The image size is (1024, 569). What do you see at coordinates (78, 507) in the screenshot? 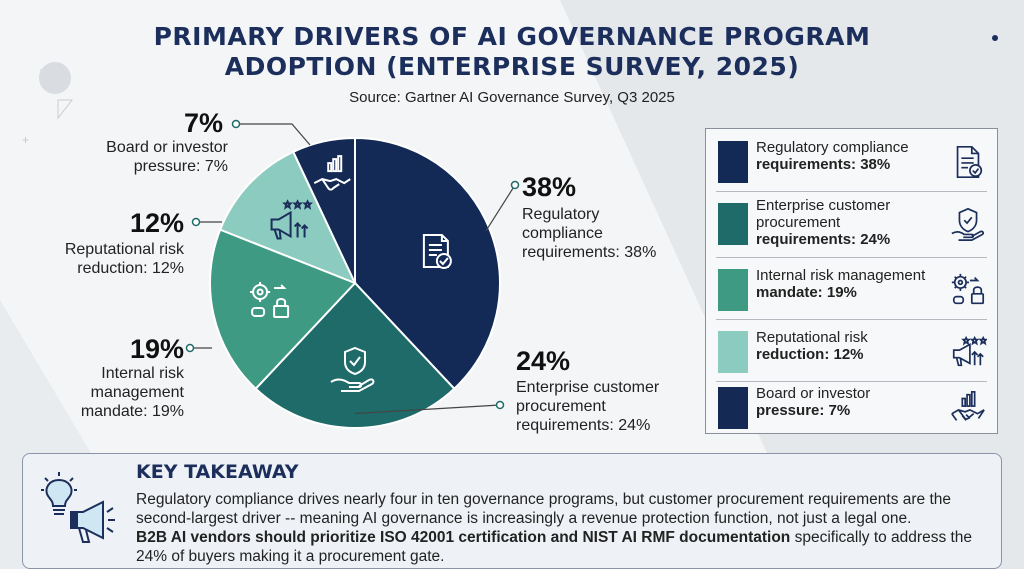
I see `lightbulb-megaphone-icon` at bounding box center [78, 507].